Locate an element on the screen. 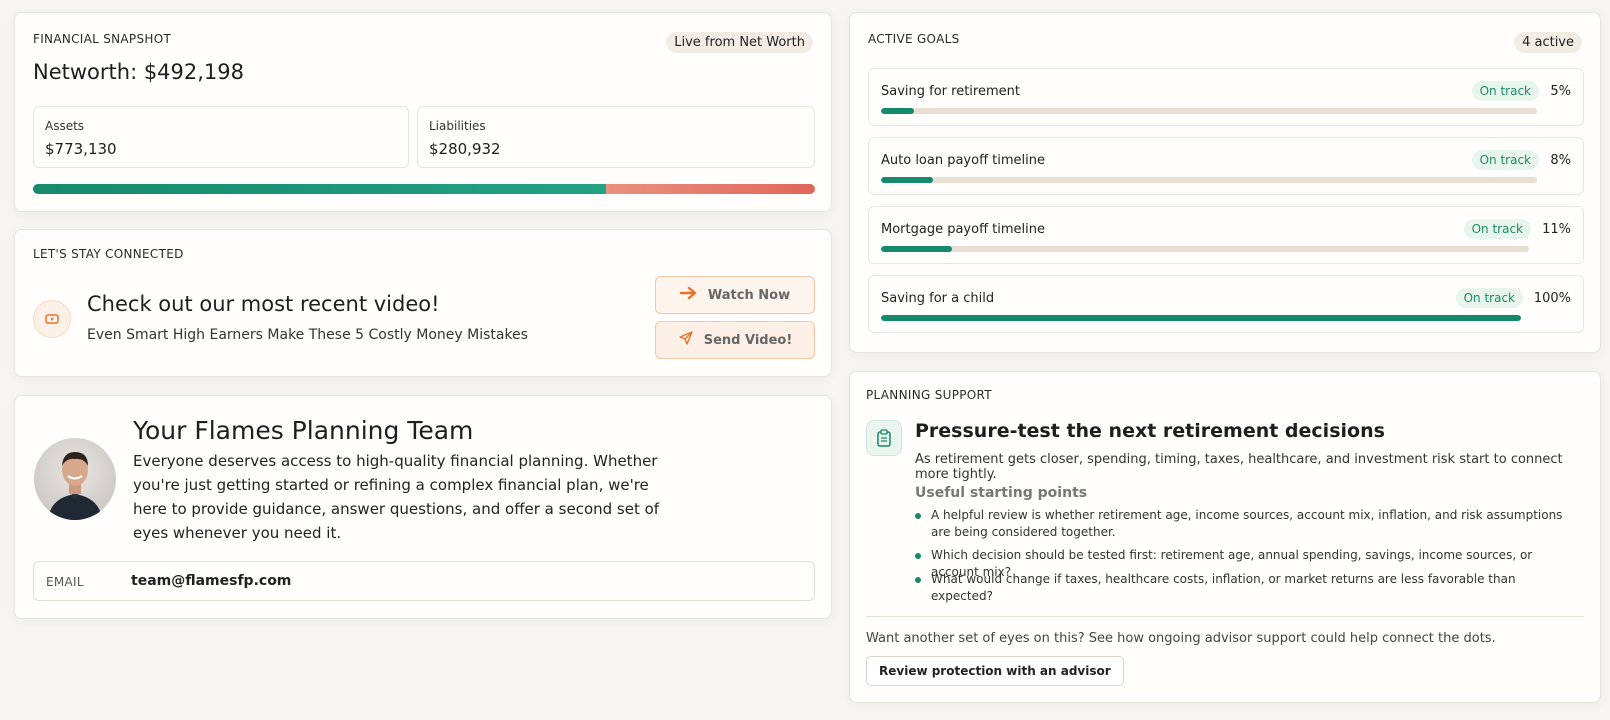 The image size is (1610, 720). assets-label: Assets is located at coordinates (65, 126).